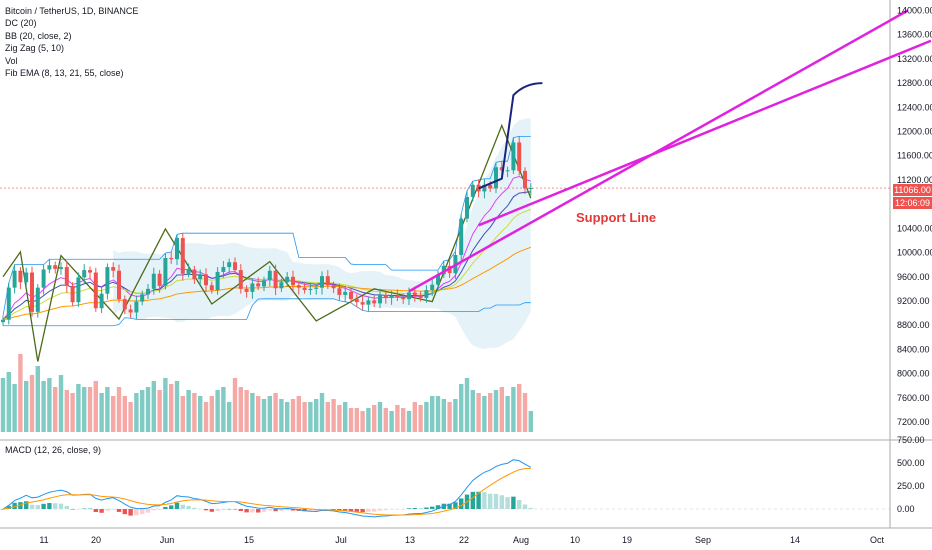 The height and width of the screenshot is (550, 932). Describe the element at coordinates (21, 23) in the screenshot. I see `legend-dc: DC (20)` at that location.